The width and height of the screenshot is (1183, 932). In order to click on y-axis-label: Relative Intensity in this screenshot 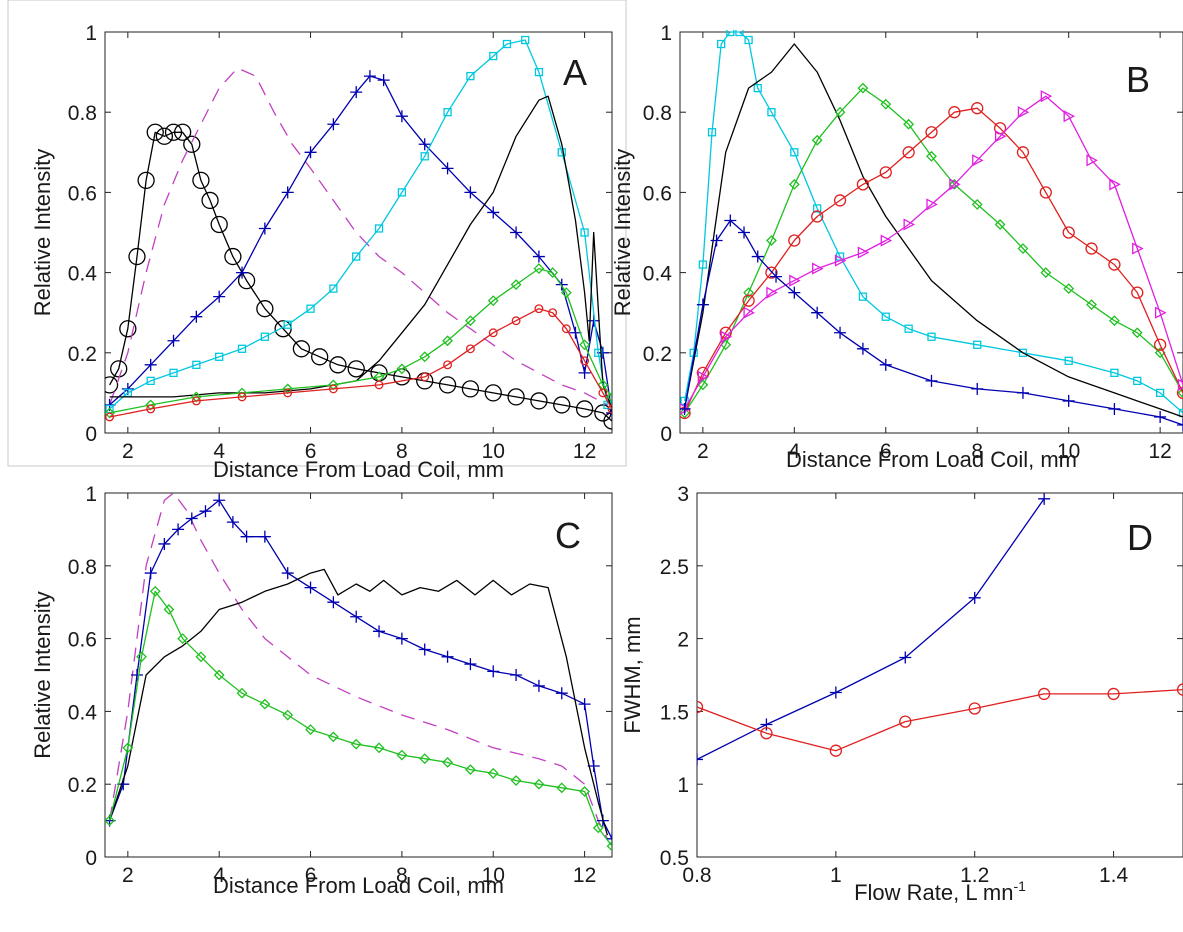, I will do `click(622, 233)`.